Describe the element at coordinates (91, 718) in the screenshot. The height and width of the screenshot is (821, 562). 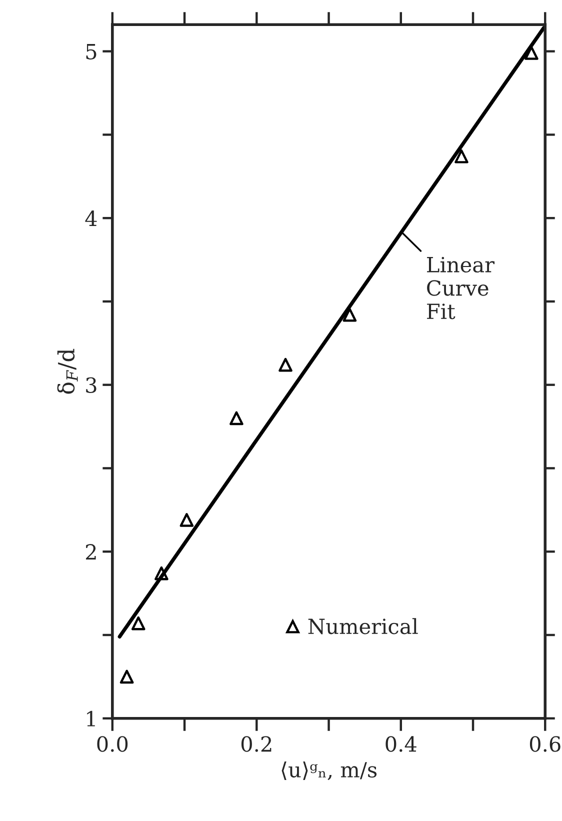
I see `y-tick-label: 1` at that location.